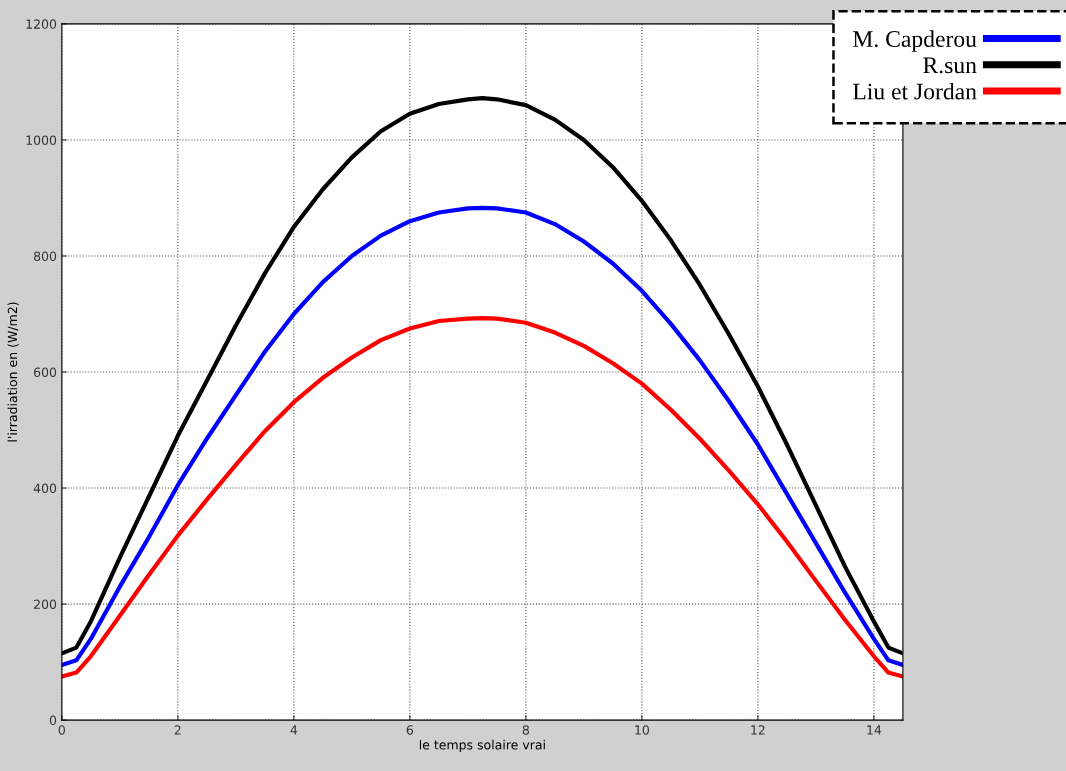  I want to click on legend-label: M. Capderou, so click(915, 41).